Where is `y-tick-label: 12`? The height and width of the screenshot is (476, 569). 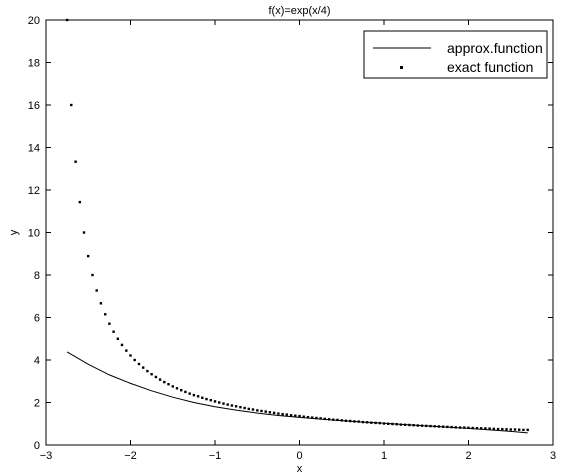
y-tick-label: 12 is located at coordinates (34, 191).